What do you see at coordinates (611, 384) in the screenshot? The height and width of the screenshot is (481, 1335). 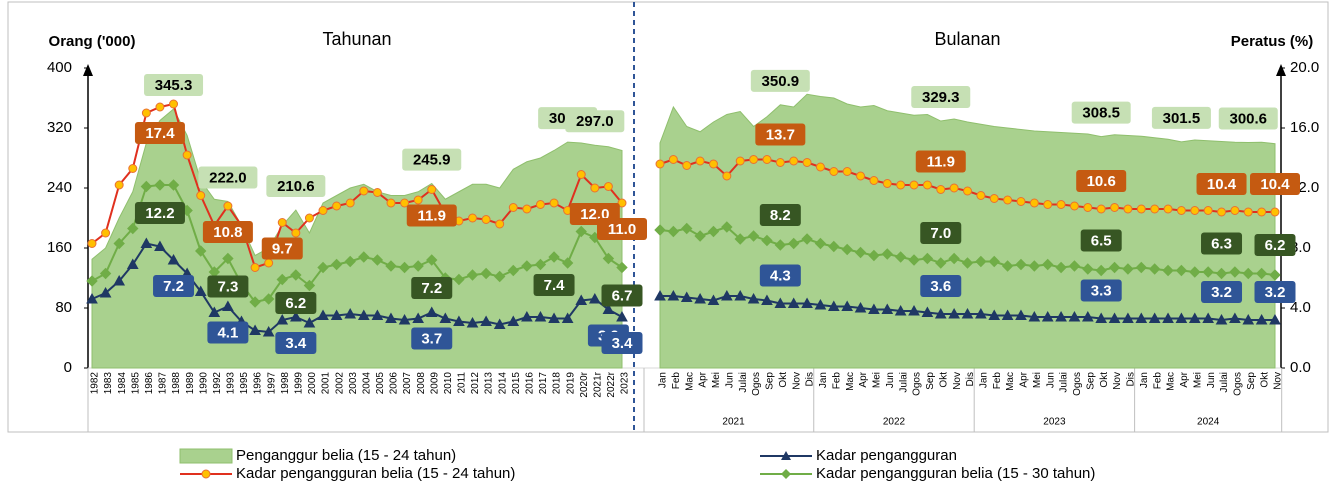 I see `x-tick-label: 2022r` at bounding box center [611, 384].